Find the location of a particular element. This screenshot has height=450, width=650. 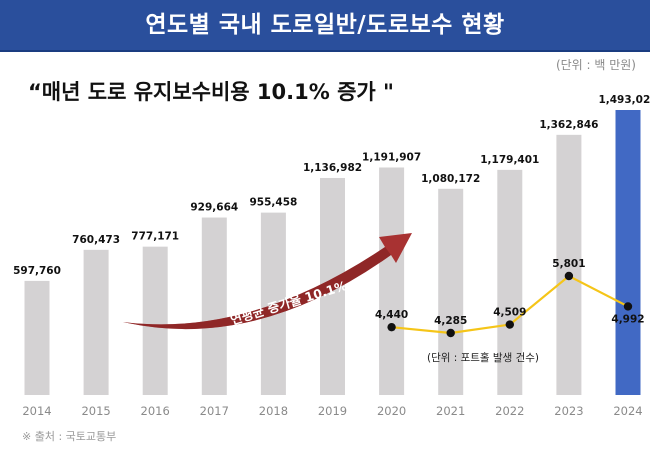

header-bar: 연도별 국내 도로일반/도로보수 현황 is located at coordinates (325, 26).